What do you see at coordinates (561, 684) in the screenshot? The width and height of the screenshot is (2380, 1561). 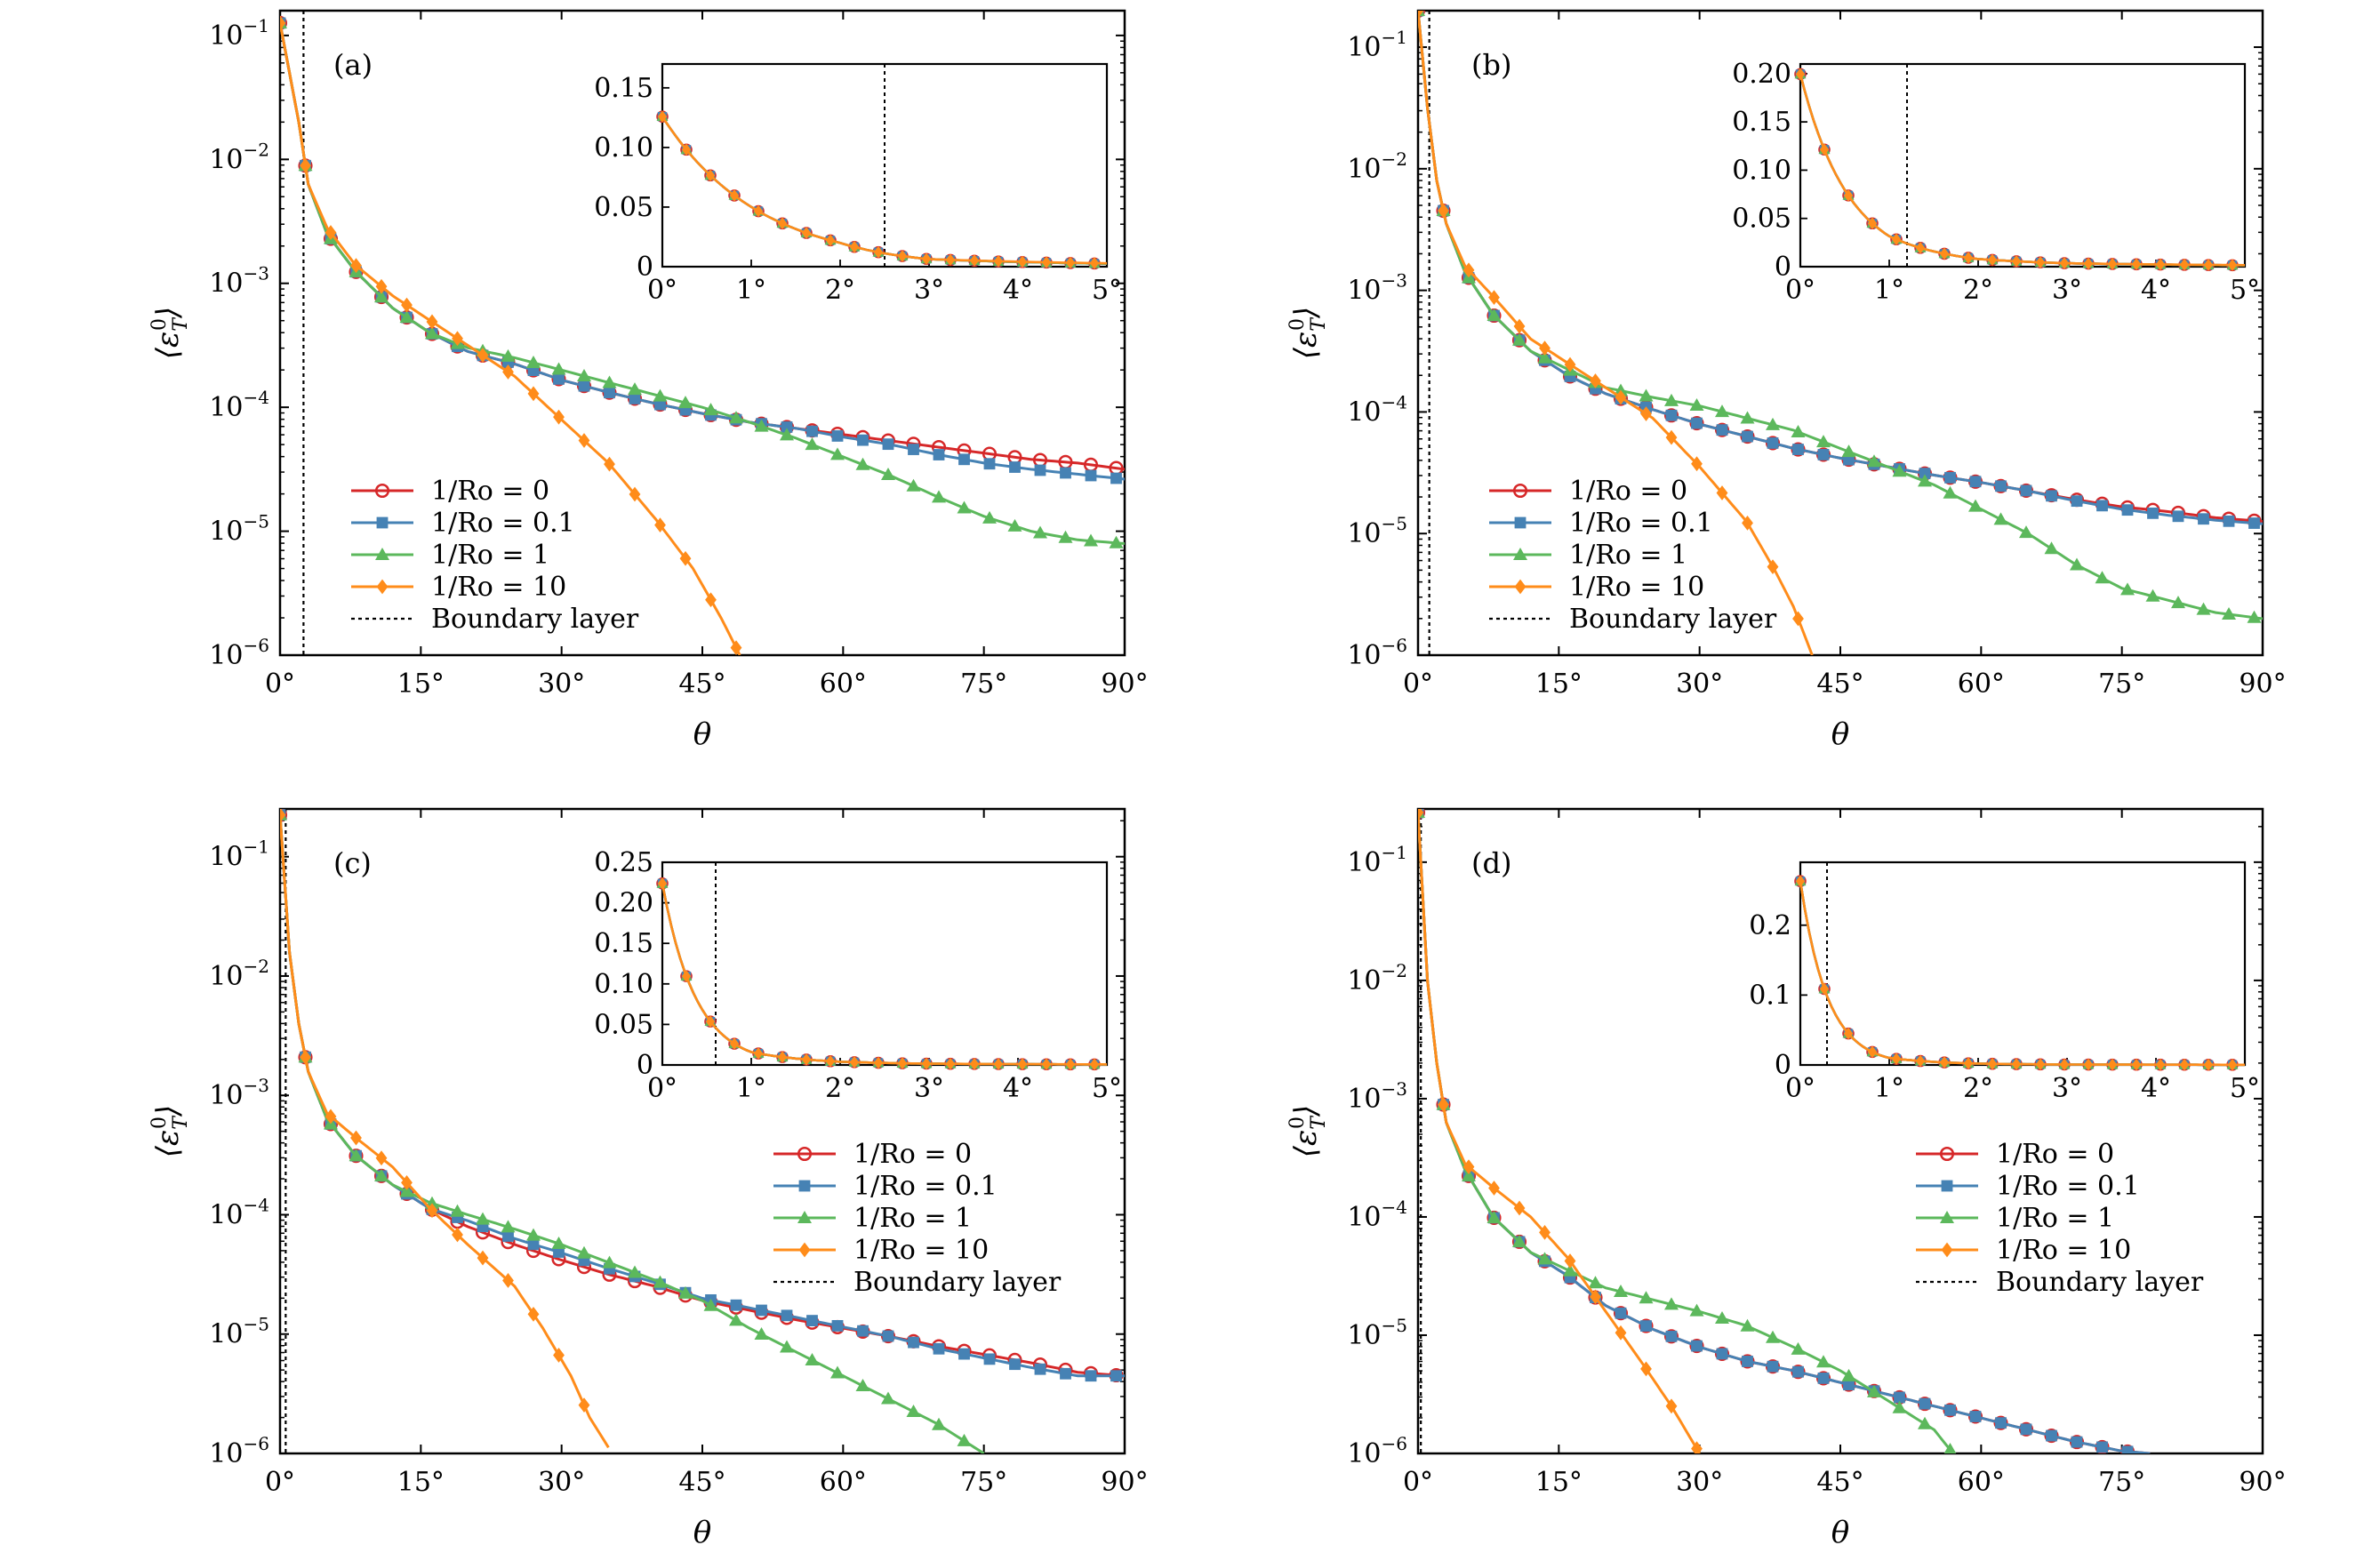 I see `x-tick-label: 30°` at bounding box center [561, 684].